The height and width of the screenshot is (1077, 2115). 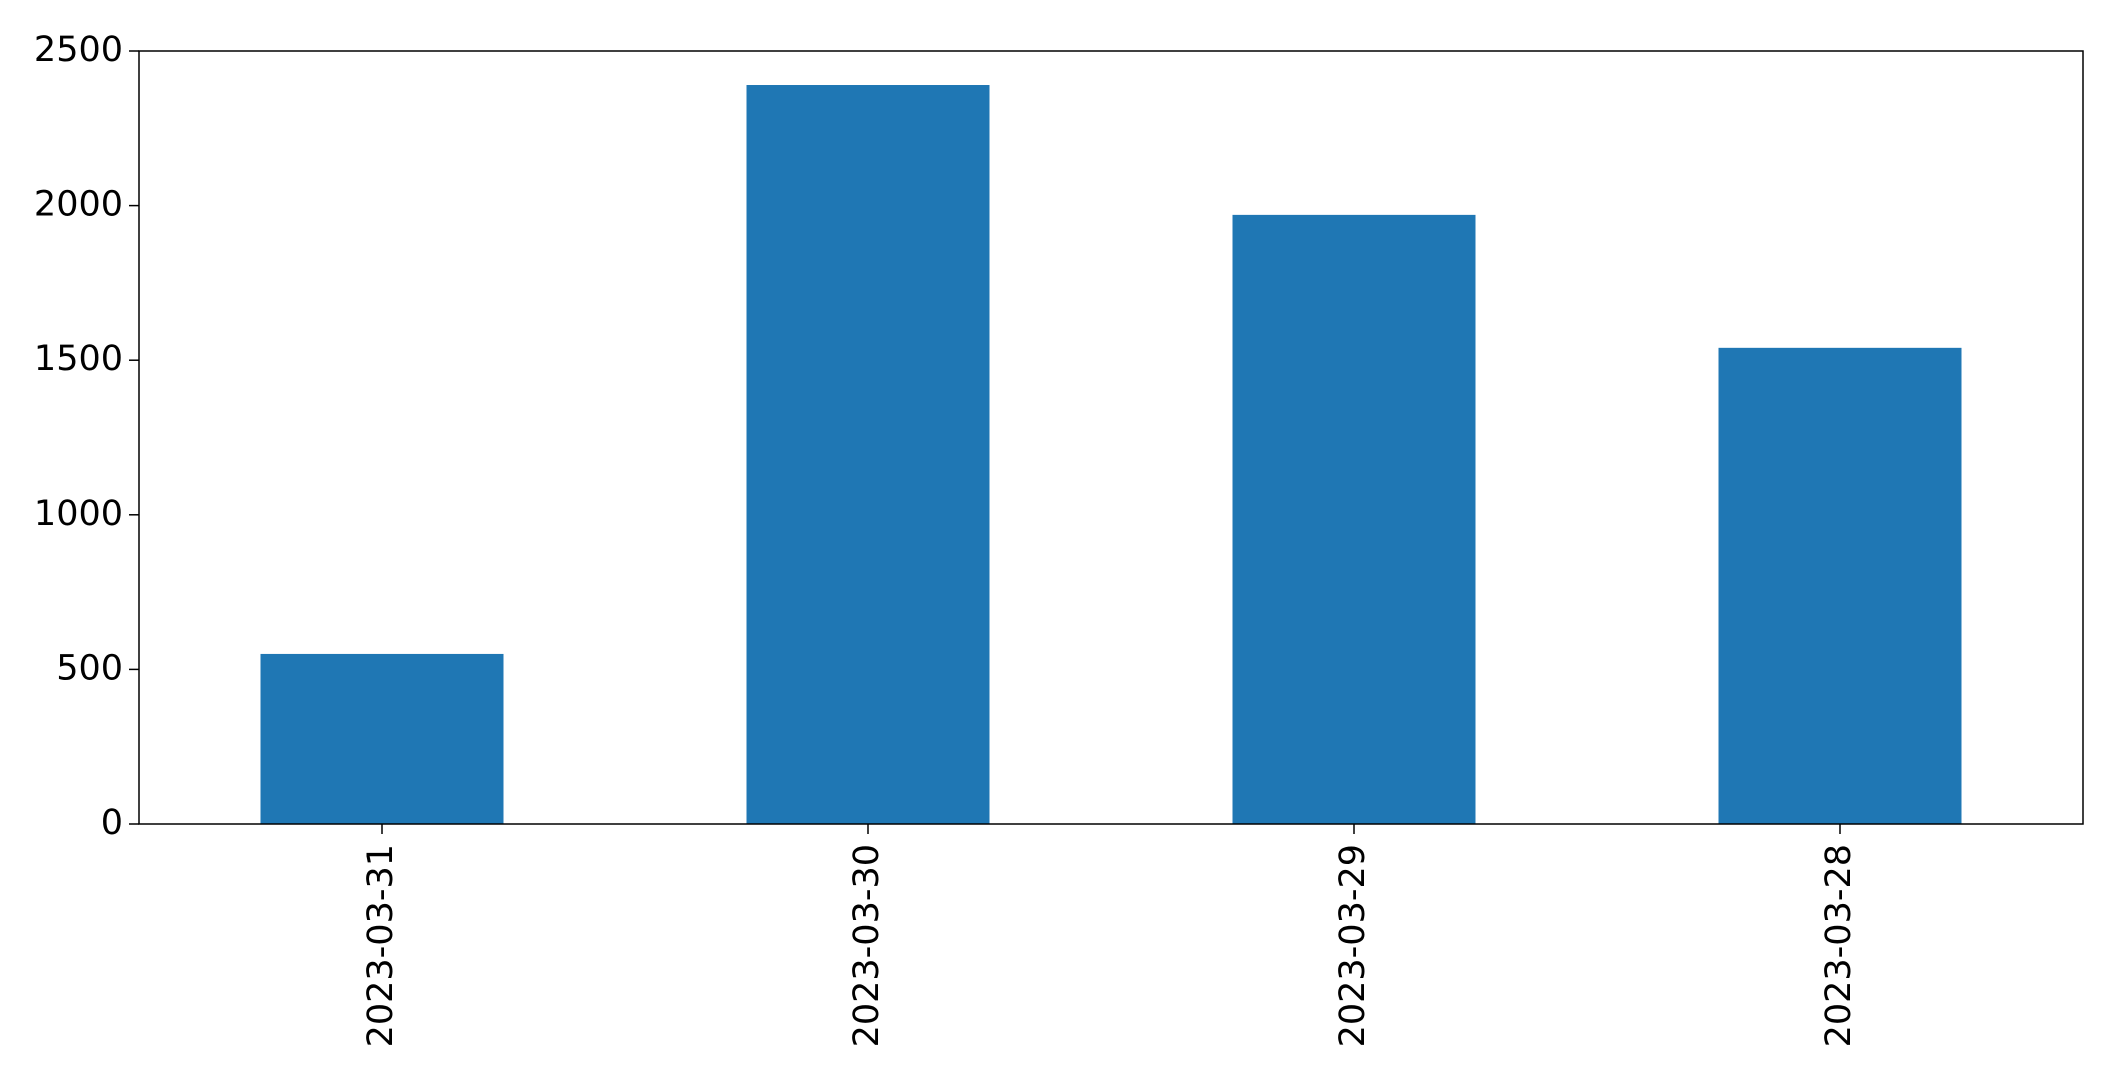 I want to click on y-axis: 0 500 1000 1500 2000 2500, so click(x=86, y=436).